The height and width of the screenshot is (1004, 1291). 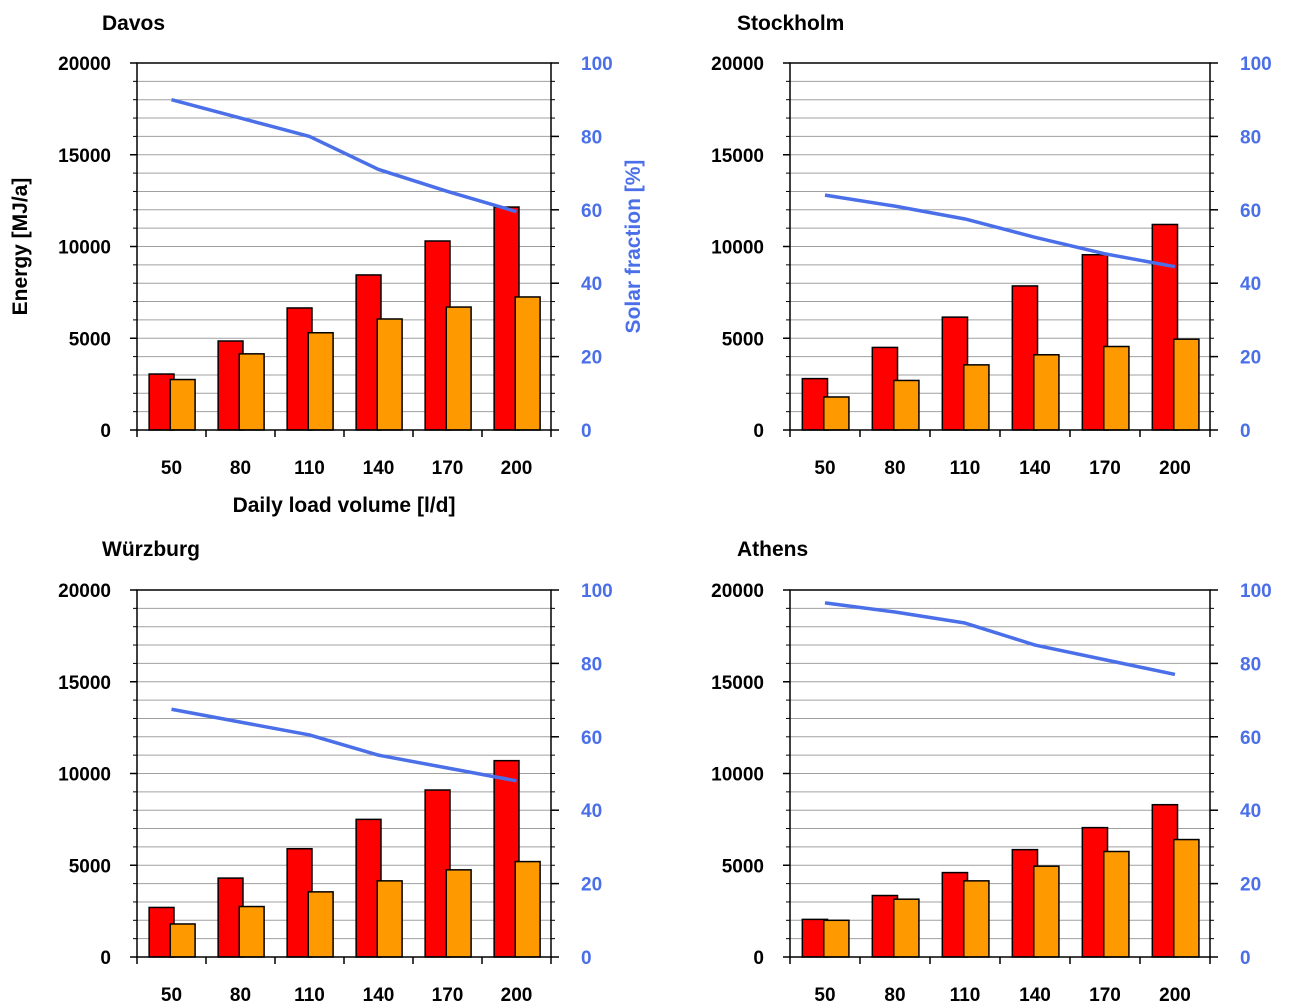 What do you see at coordinates (772, 549) in the screenshot?
I see `chart-title: Athens` at bounding box center [772, 549].